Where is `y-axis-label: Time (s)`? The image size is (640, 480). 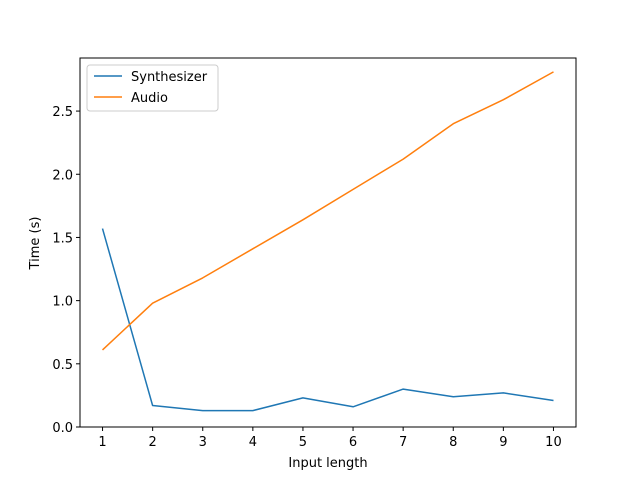 y-axis-label: Time (s) is located at coordinates (35, 244).